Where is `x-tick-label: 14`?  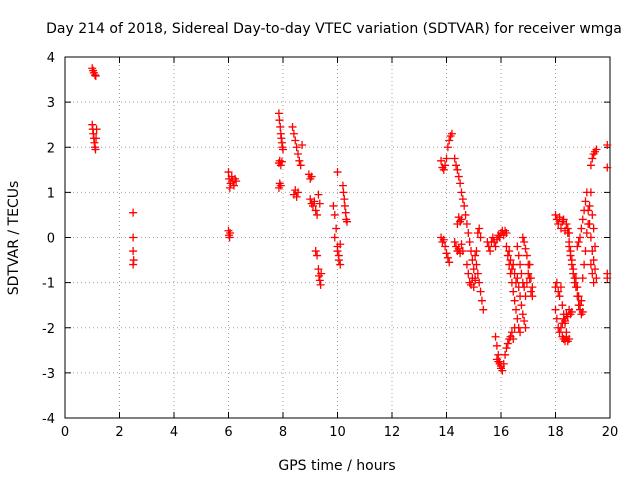 x-tick-label: 14 is located at coordinates (446, 432).